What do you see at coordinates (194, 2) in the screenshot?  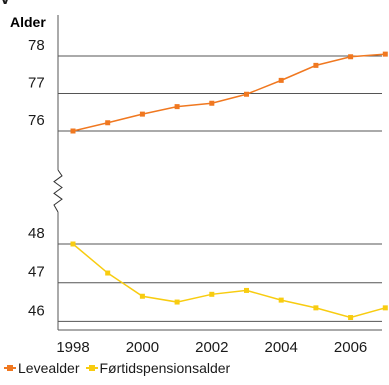 I see `cropped-title-fragment: y` at bounding box center [194, 2].